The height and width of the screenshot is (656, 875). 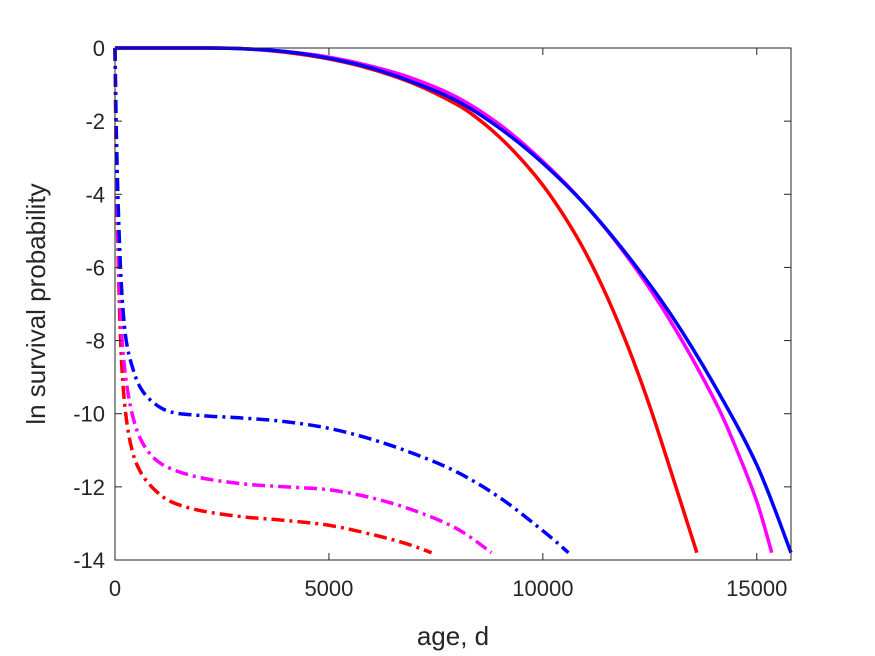 I want to click on y-tick-label: -6, so click(x=95, y=267).